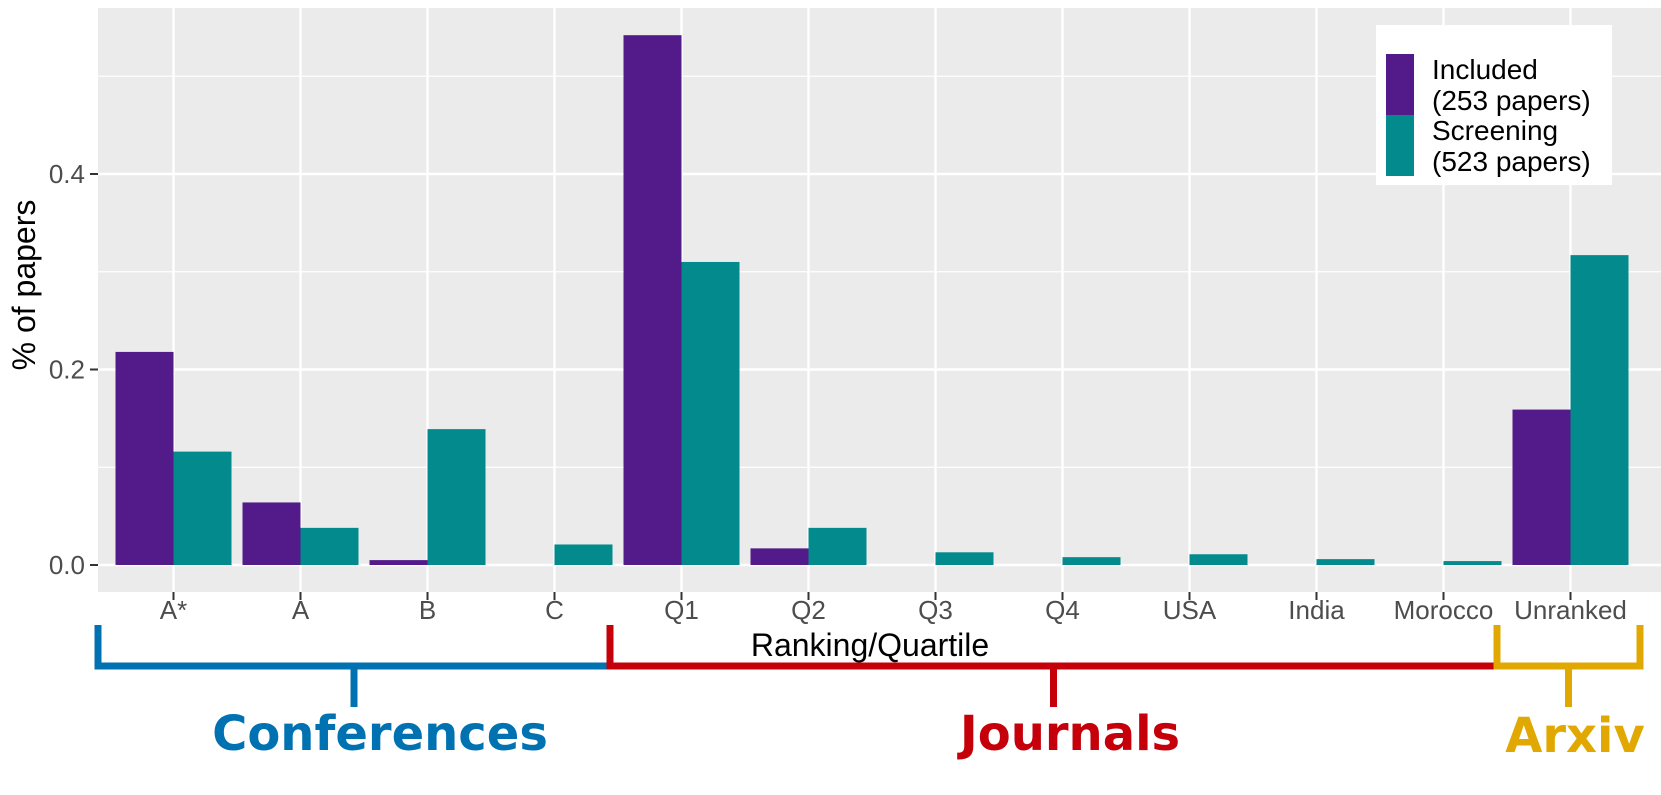 The width and height of the screenshot is (1661, 795). What do you see at coordinates (67, 565) in the screenshot?
I see `y-tick-label: 0.0` at bounding box center [67, 565].